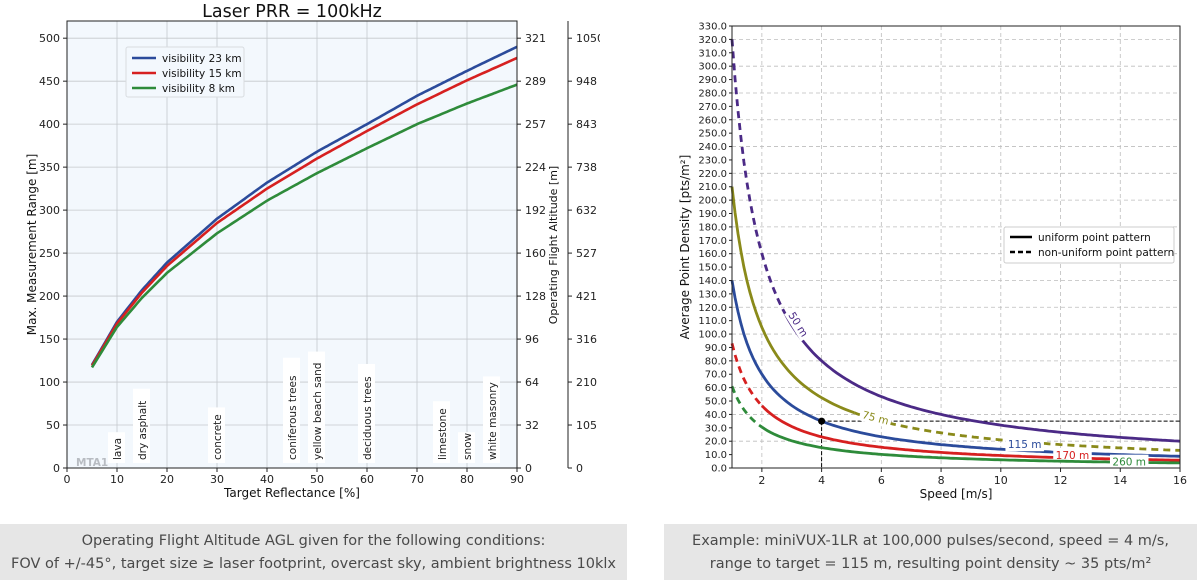  Describe the element at coordinates (685, 247) in the screenshot. I see `y-axis-label: Average Point Density [pts/m²]` at that location.